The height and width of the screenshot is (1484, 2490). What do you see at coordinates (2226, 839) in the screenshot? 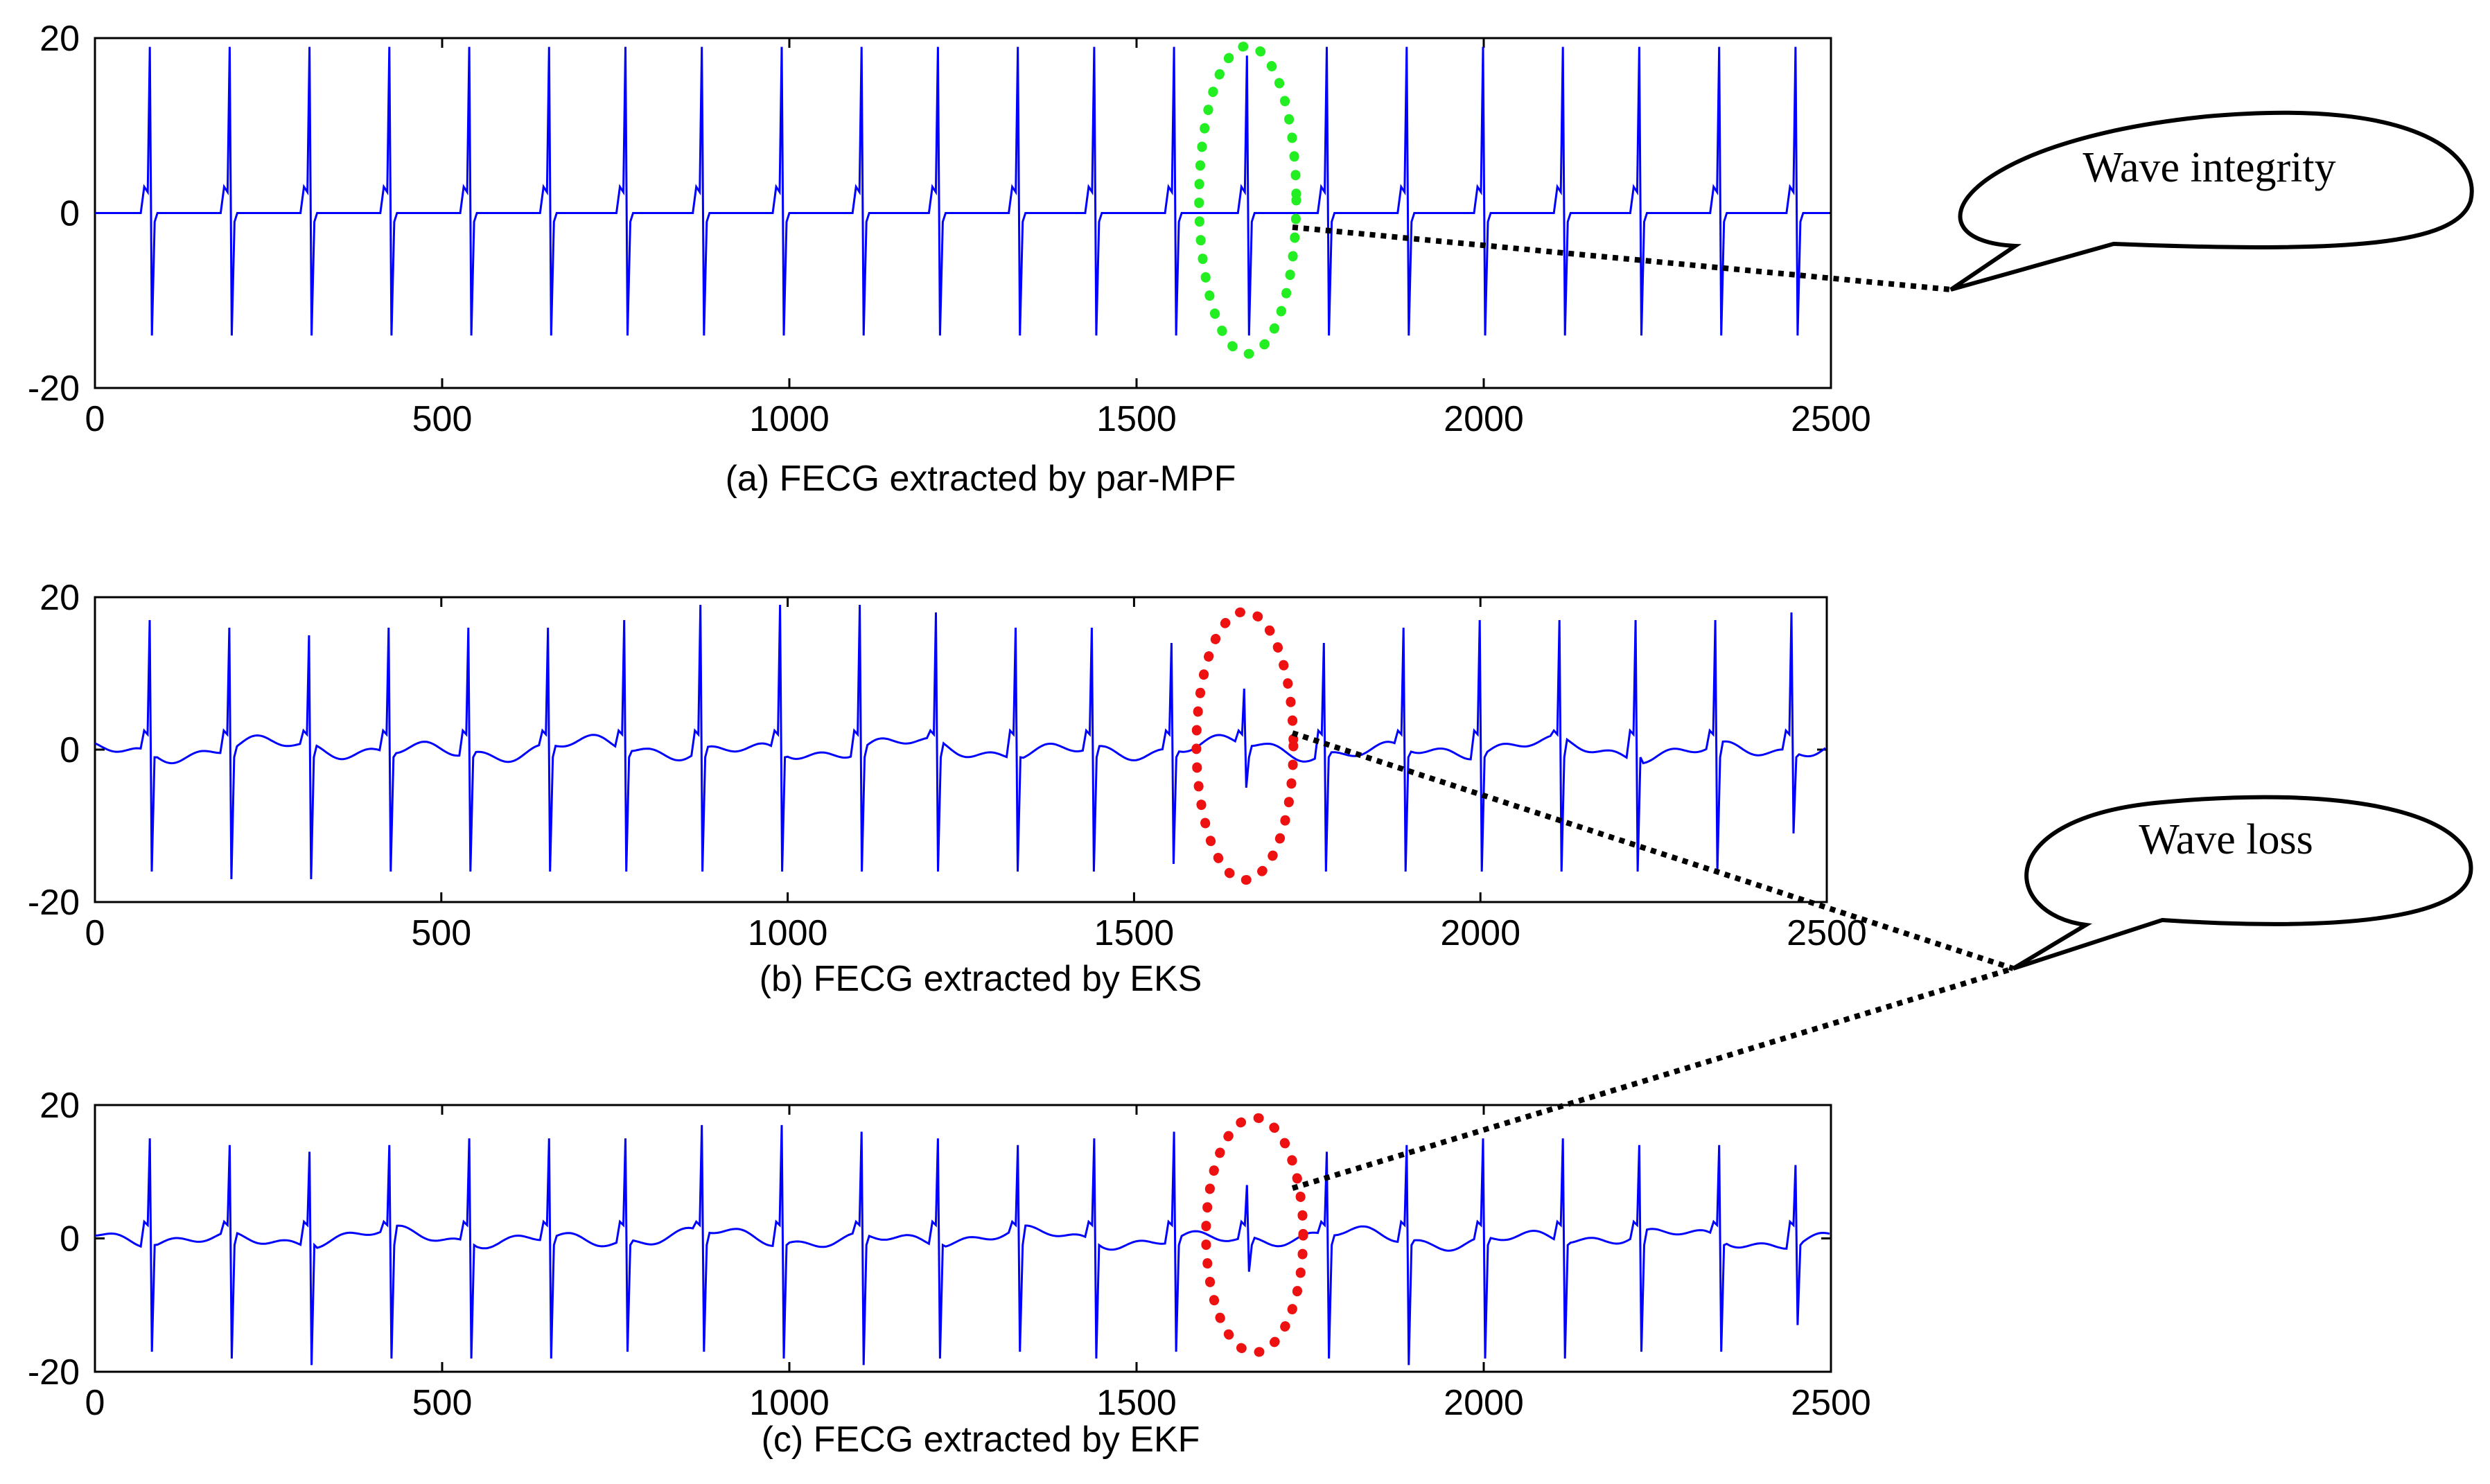
I see `bubble-bottom-text: Wave loss` at bounding box center [2226, 839].